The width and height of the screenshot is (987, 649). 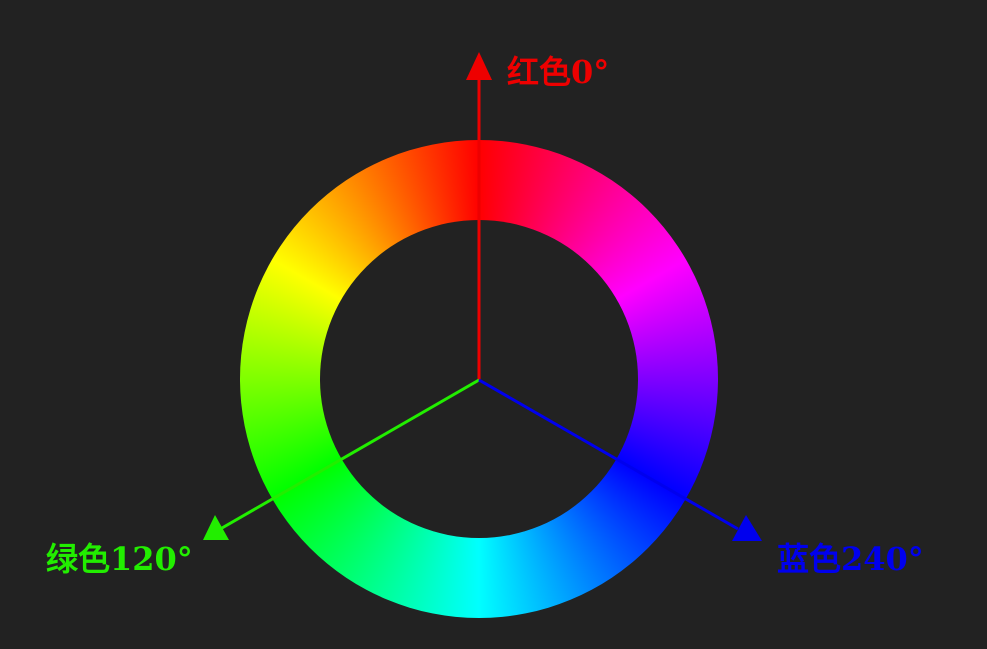 I want to click on blue-arrow-icon, so click(x=747, y=528).